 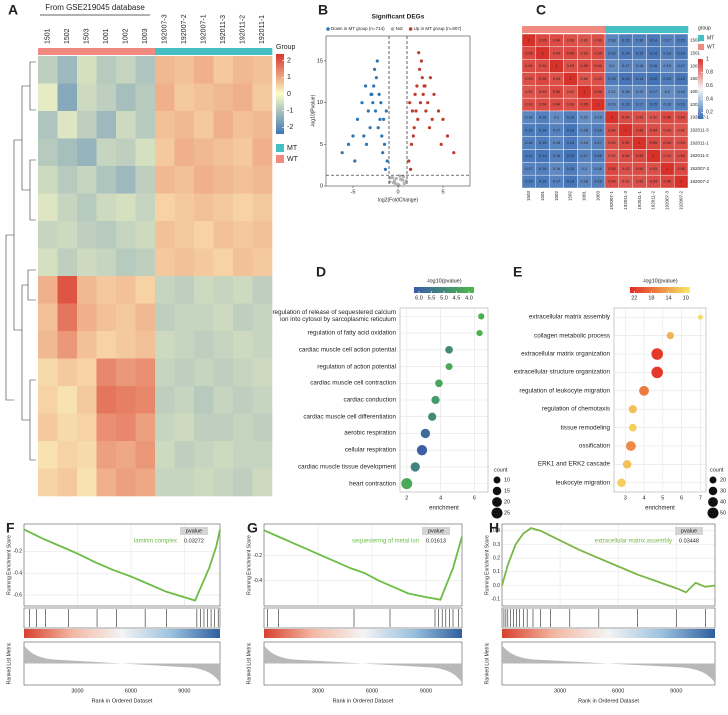 I want to click on cell-value: 0.13, so click(x=542, y=156).